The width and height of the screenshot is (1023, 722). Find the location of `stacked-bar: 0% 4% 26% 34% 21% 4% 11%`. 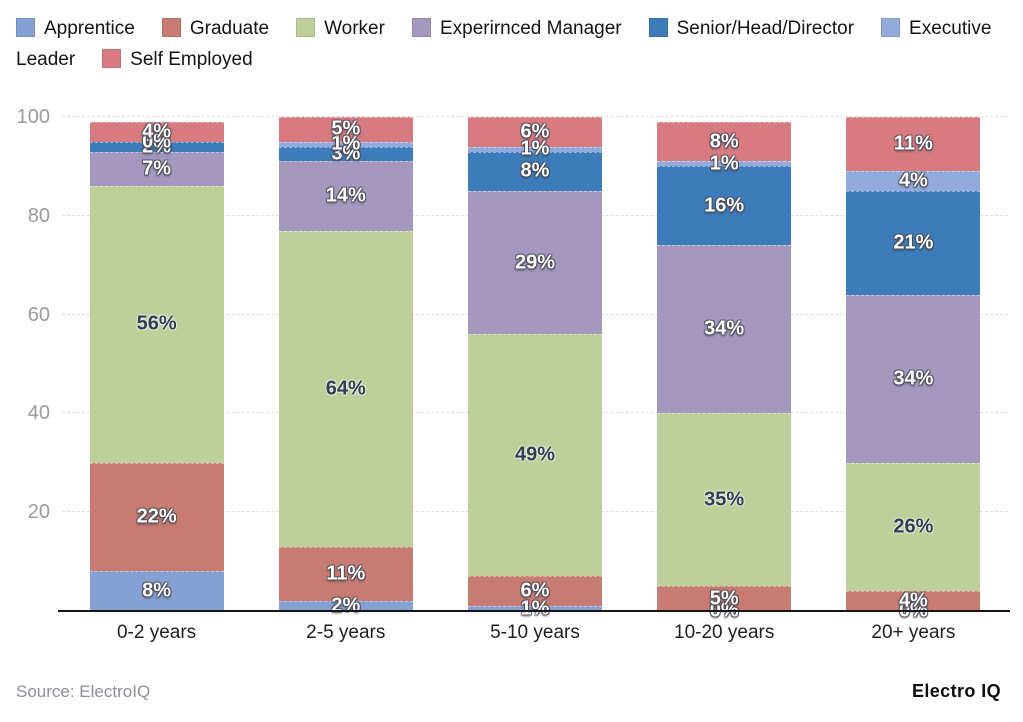

stacked-bar: 0% 4% 26% 34% 21% 4% 11% is located at coordinates (913, 369).